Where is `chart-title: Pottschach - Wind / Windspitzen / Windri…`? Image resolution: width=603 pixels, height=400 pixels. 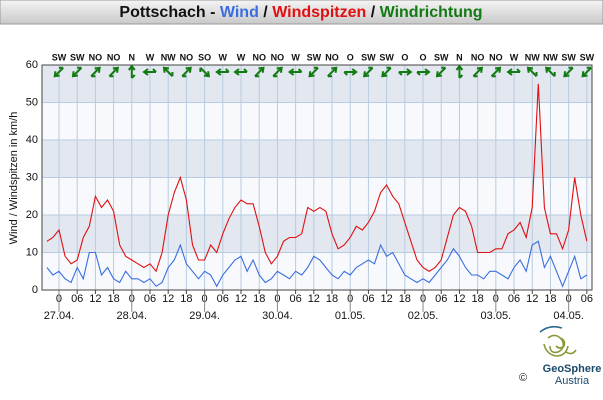
chart-title: Pottschach - Wind / Windspitzen / Windri… is located at coordinates (300, 12).